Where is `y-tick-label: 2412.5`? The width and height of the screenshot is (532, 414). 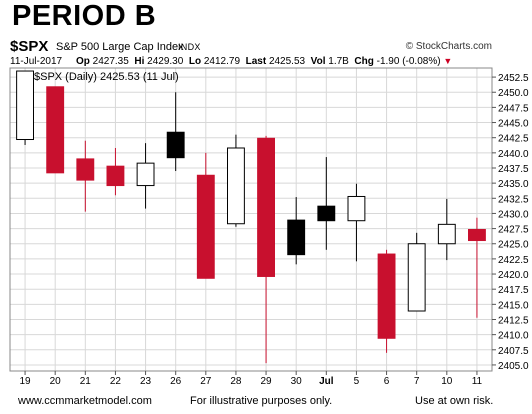 y-tick-label: 2412.5 is located at coordinates (513, 320).